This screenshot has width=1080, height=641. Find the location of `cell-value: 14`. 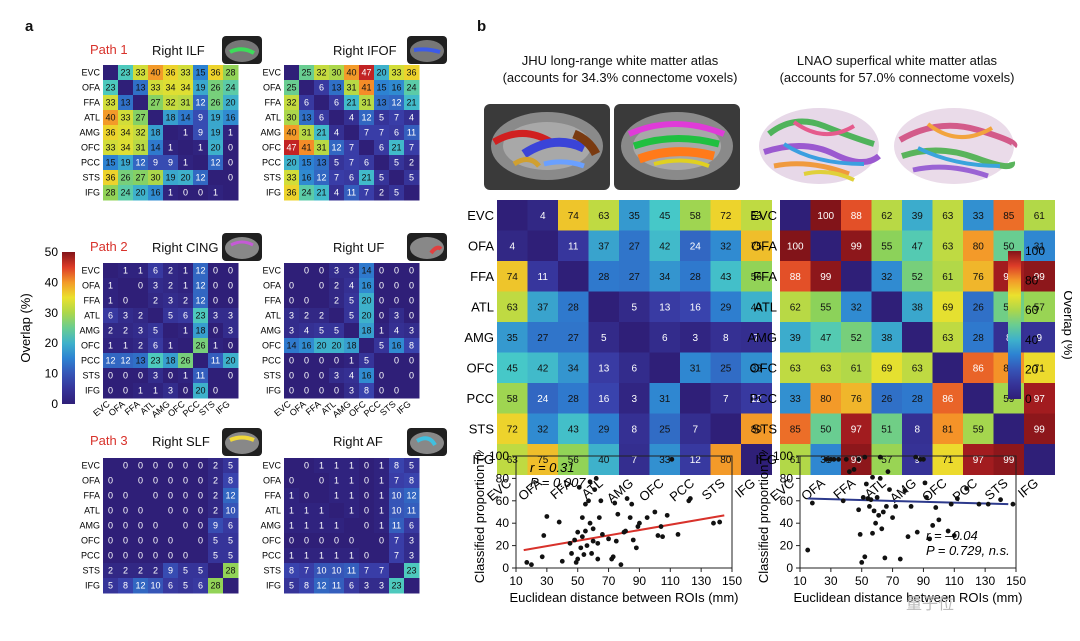

cell-value: 14 is located at coordinates (366, 271).